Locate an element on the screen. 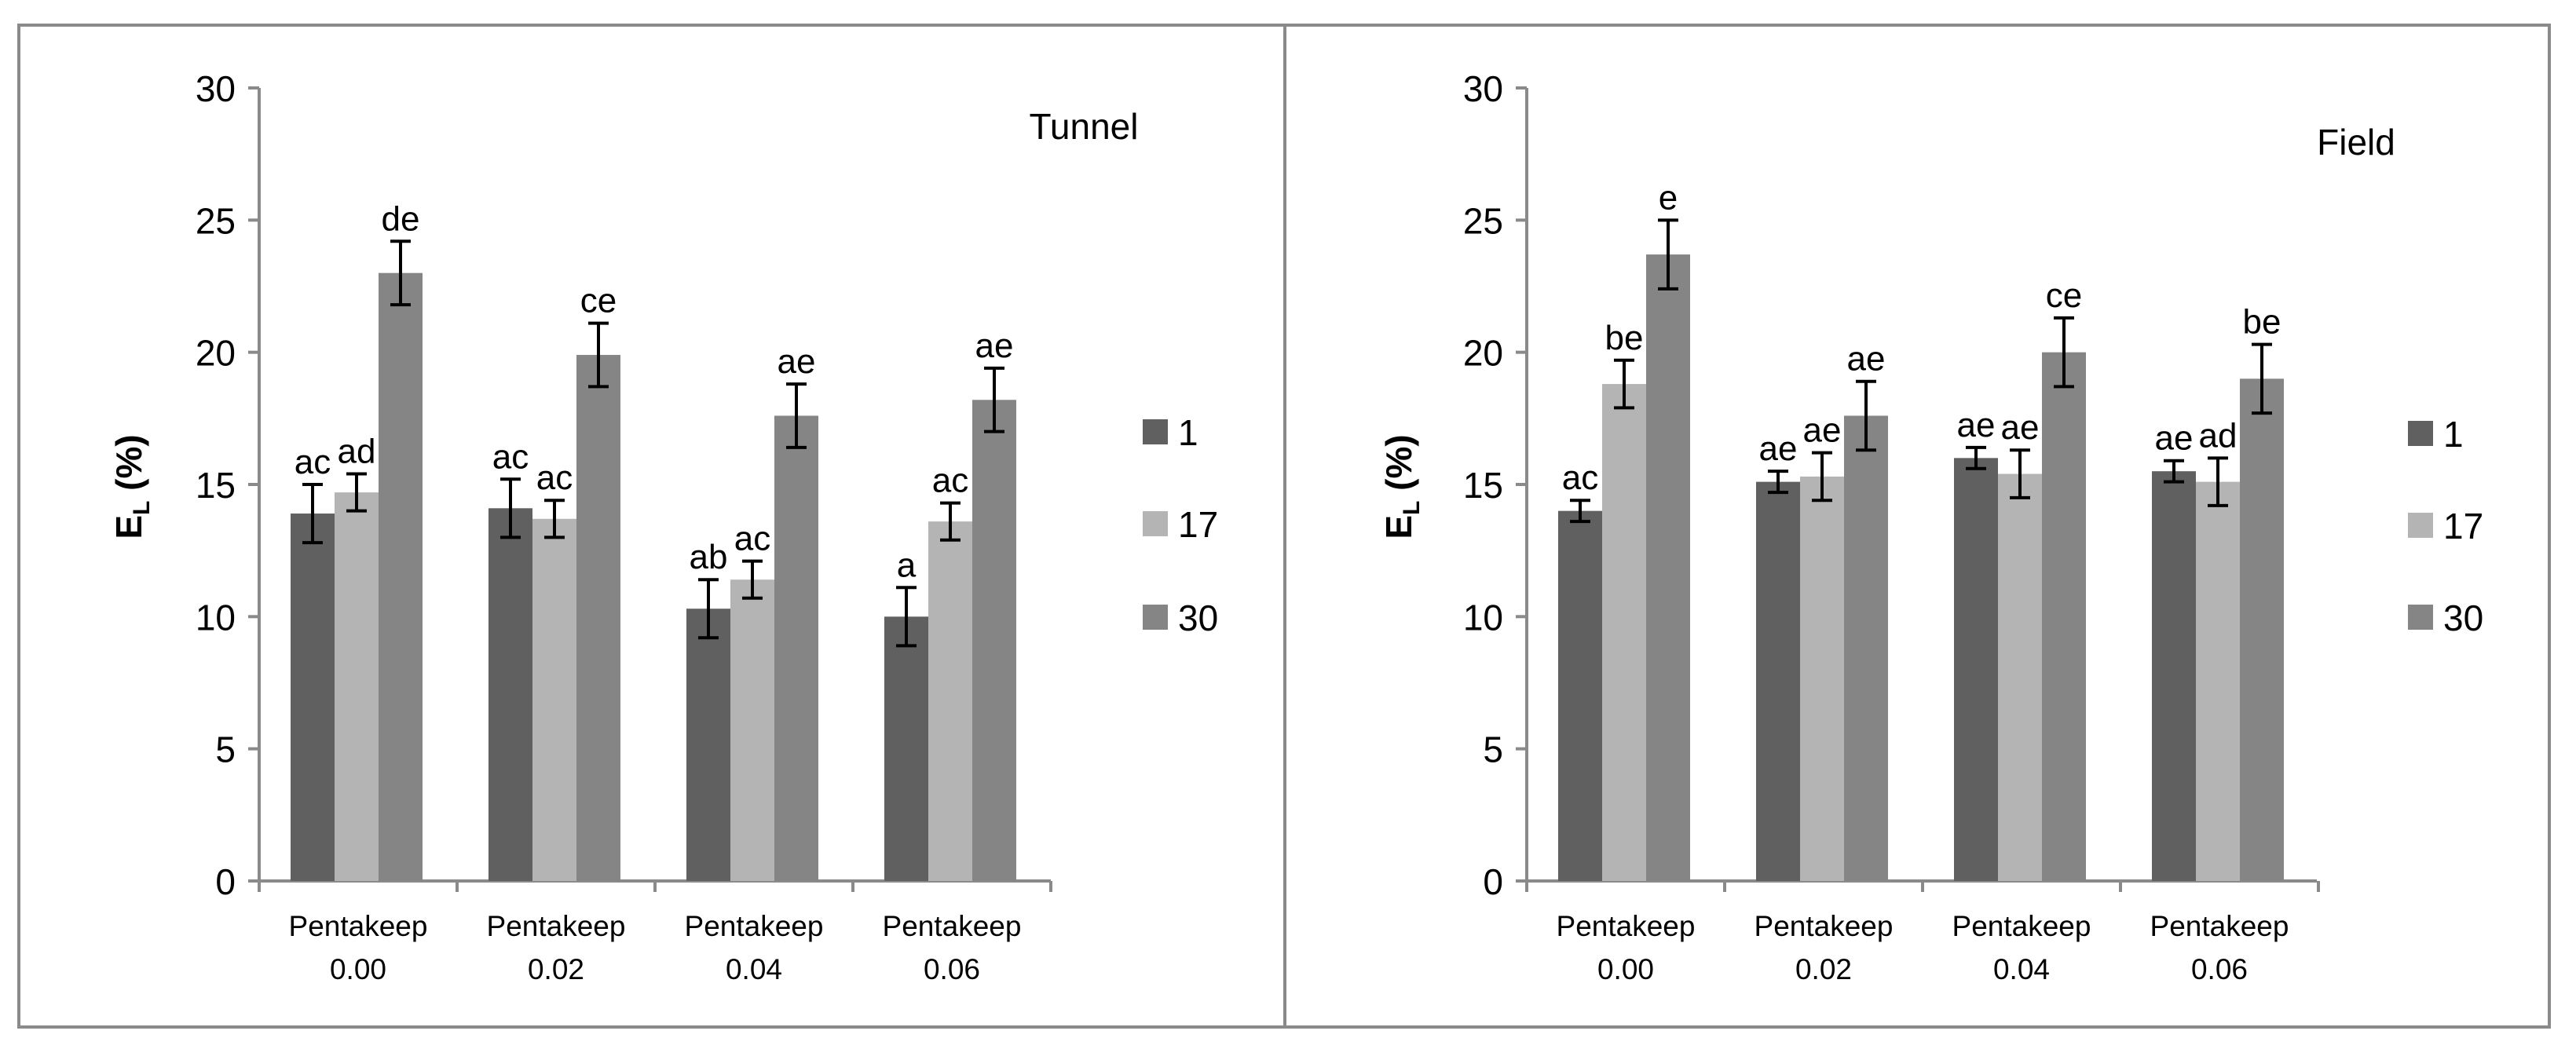 Image resolution: width=2576 pixels, height=1049 pixels. panel-label: Tunnel is located at coordinates (1085, 126).